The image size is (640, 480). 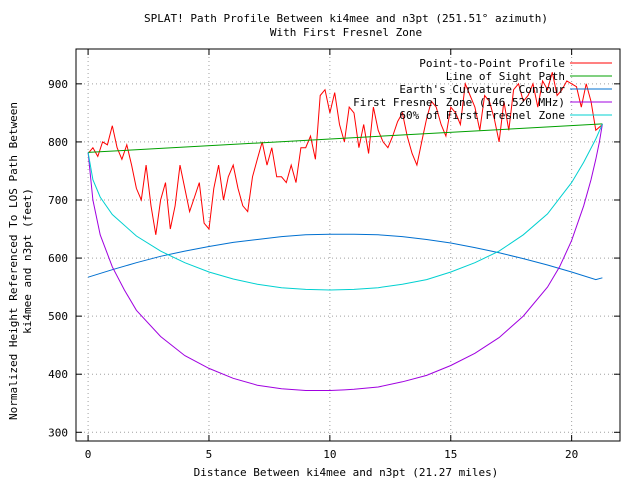 I want to click on x-tick-label: 5, so click(x=209, y=454).